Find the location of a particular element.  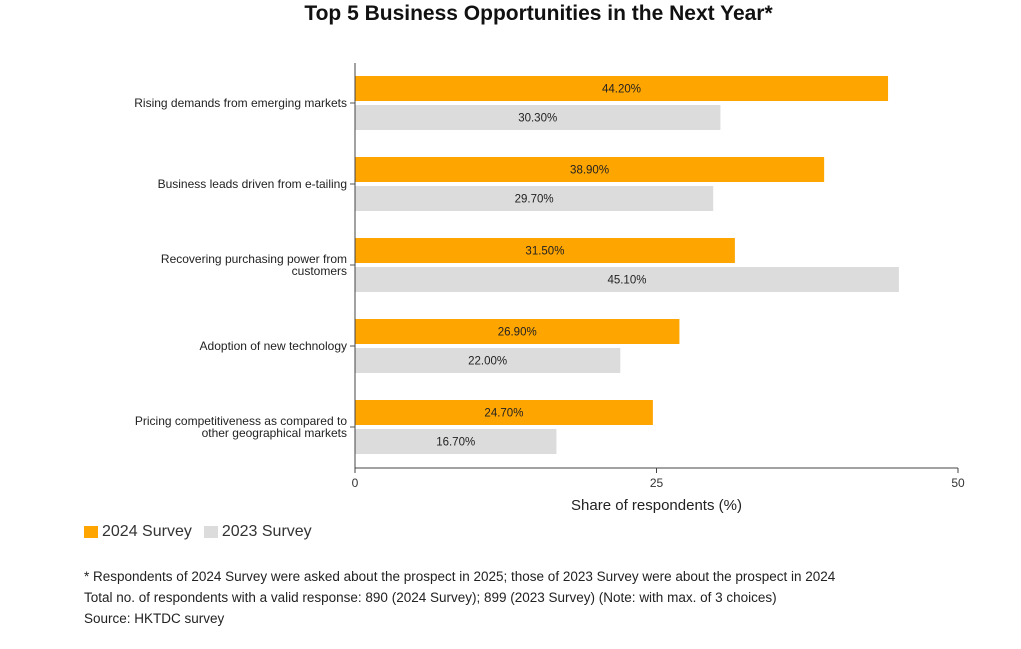

legend-item-2023: 2023 Survey is located at coordinates (257, 532).